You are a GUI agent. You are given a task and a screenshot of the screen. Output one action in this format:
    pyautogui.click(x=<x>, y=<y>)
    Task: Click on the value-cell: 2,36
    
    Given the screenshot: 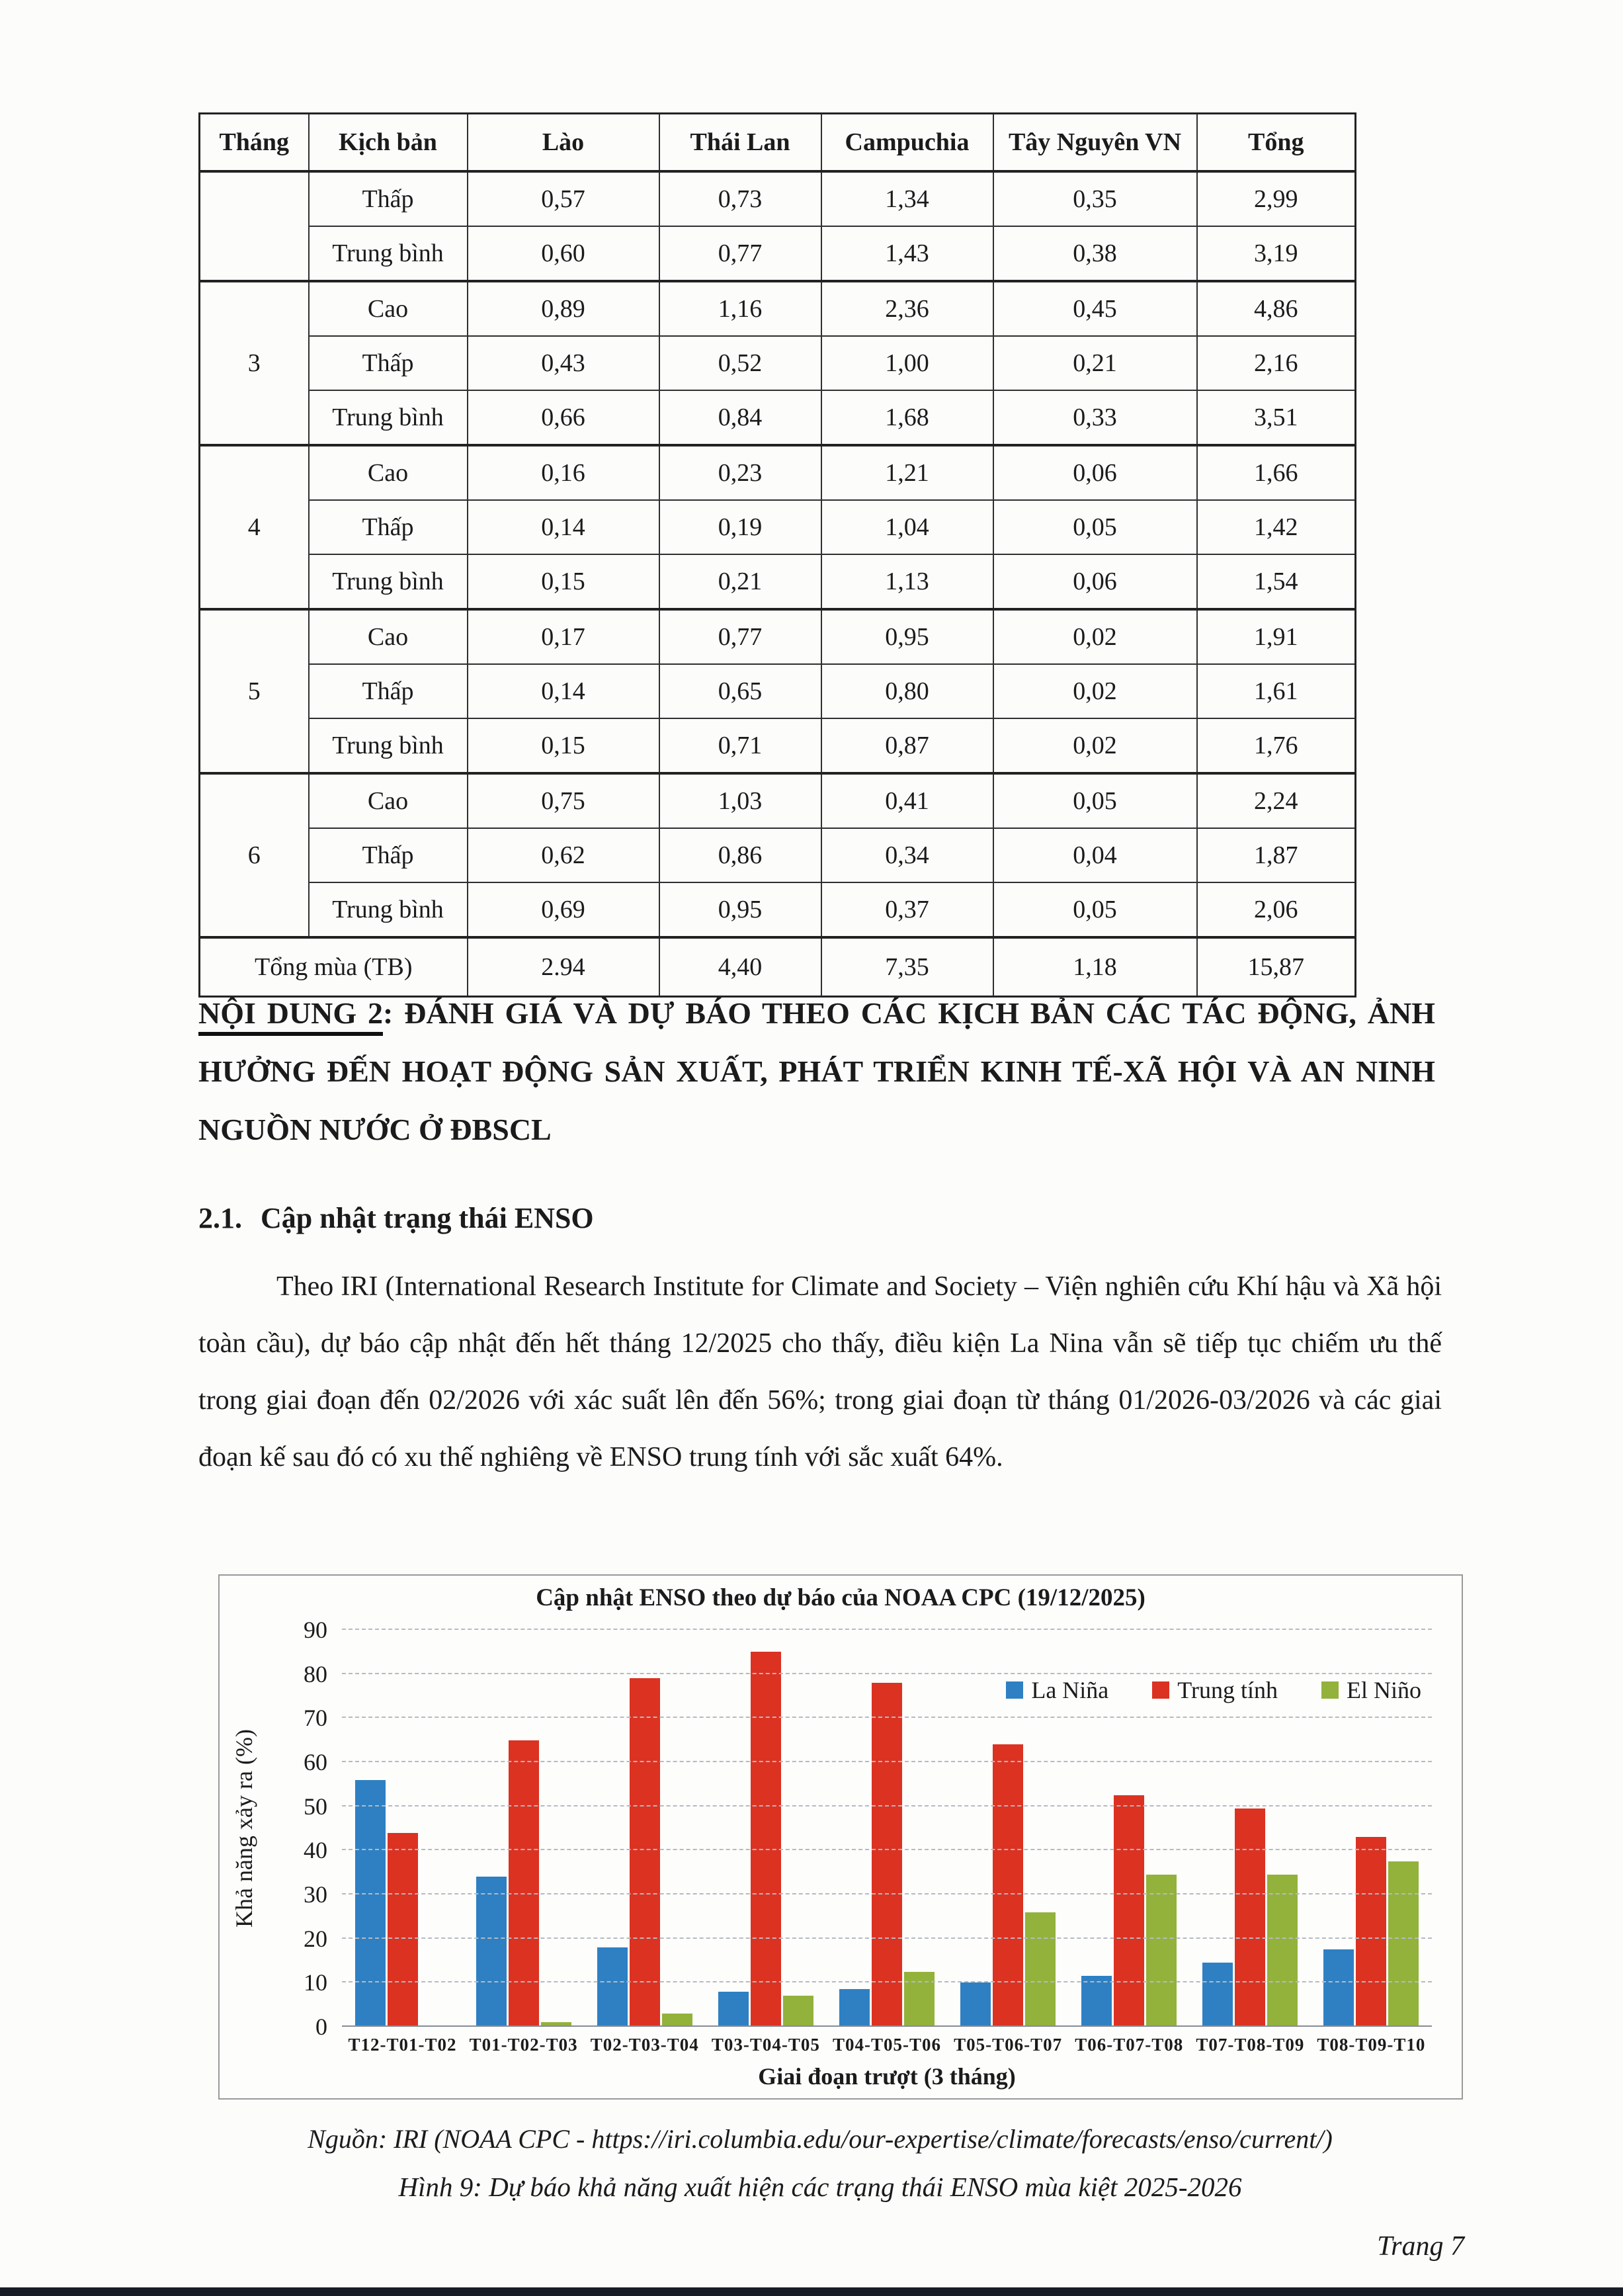 What is the action you would take?
    pyautogui.click(x=907, y=308)
    